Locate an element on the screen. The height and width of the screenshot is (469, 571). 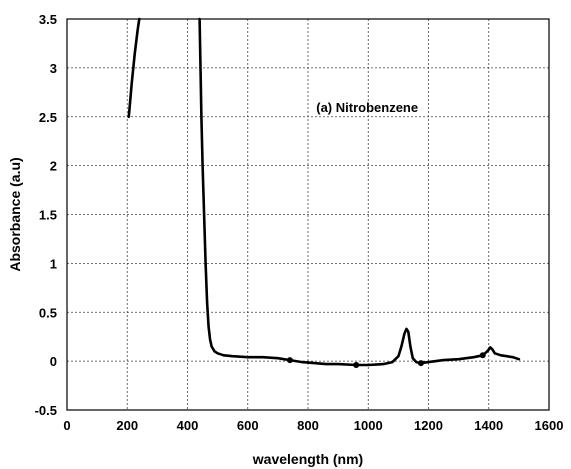
y-tick-label: 2 is located at coordinates (53, 166).